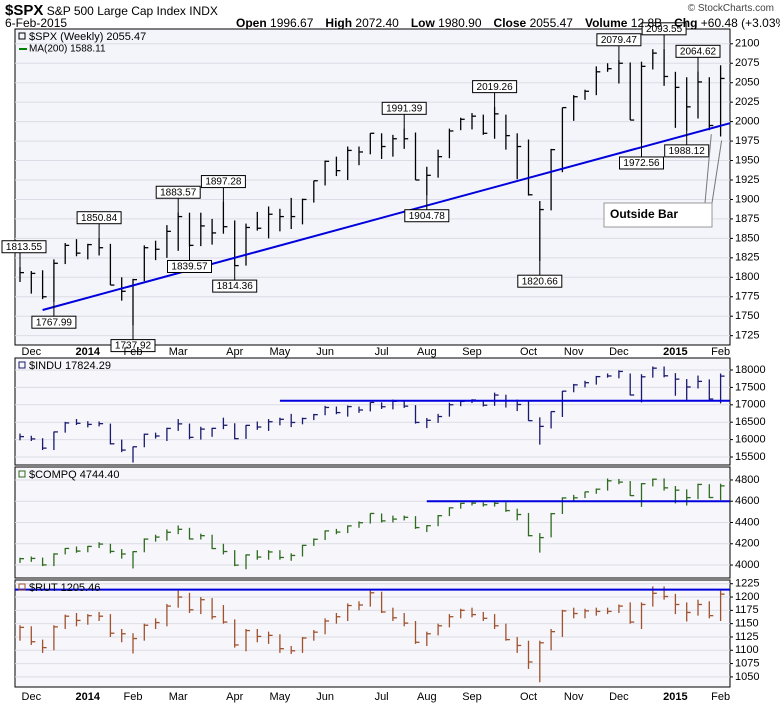 The height and width of the screenshot is (707, 780). I want to click on price-label: 2019.26, so click(495, 87).